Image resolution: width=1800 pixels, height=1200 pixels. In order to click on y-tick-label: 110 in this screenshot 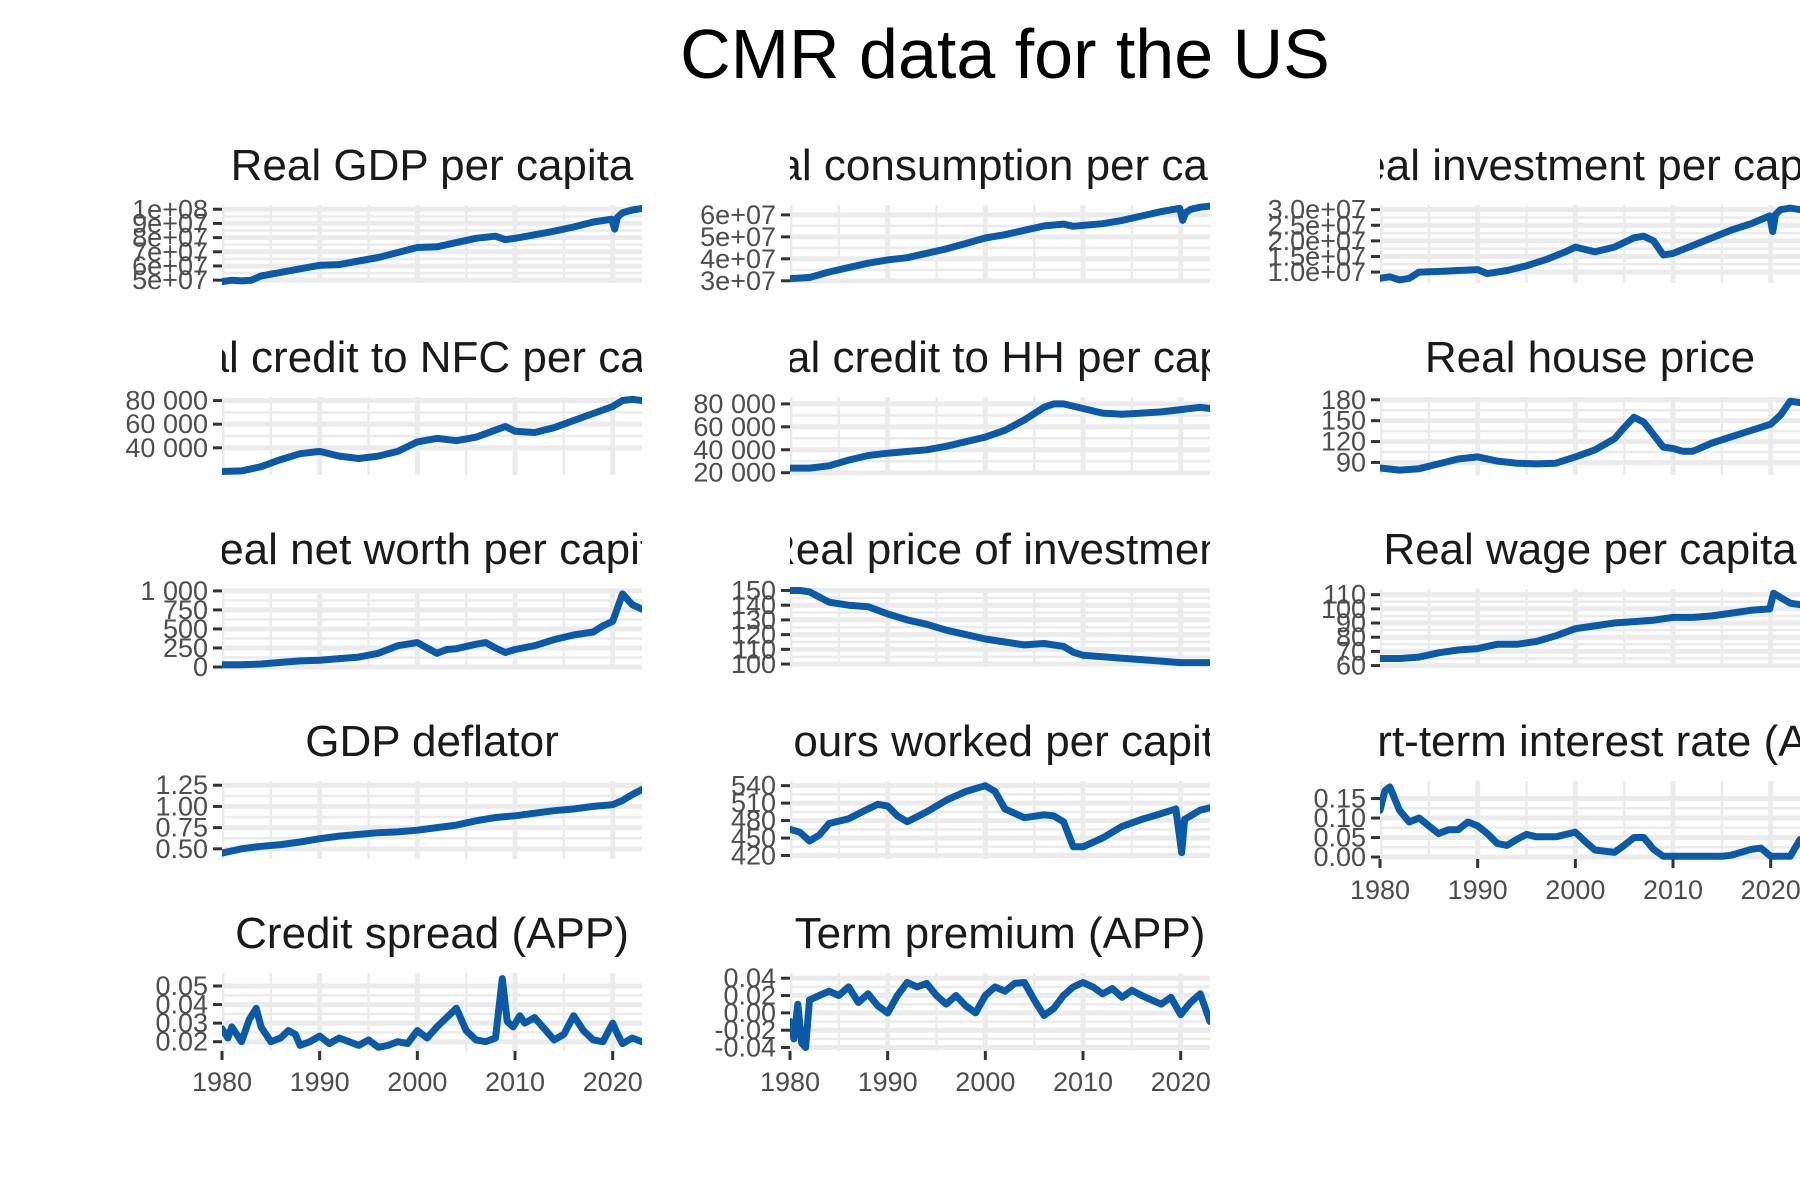, I will do `click(1344, 595)`.